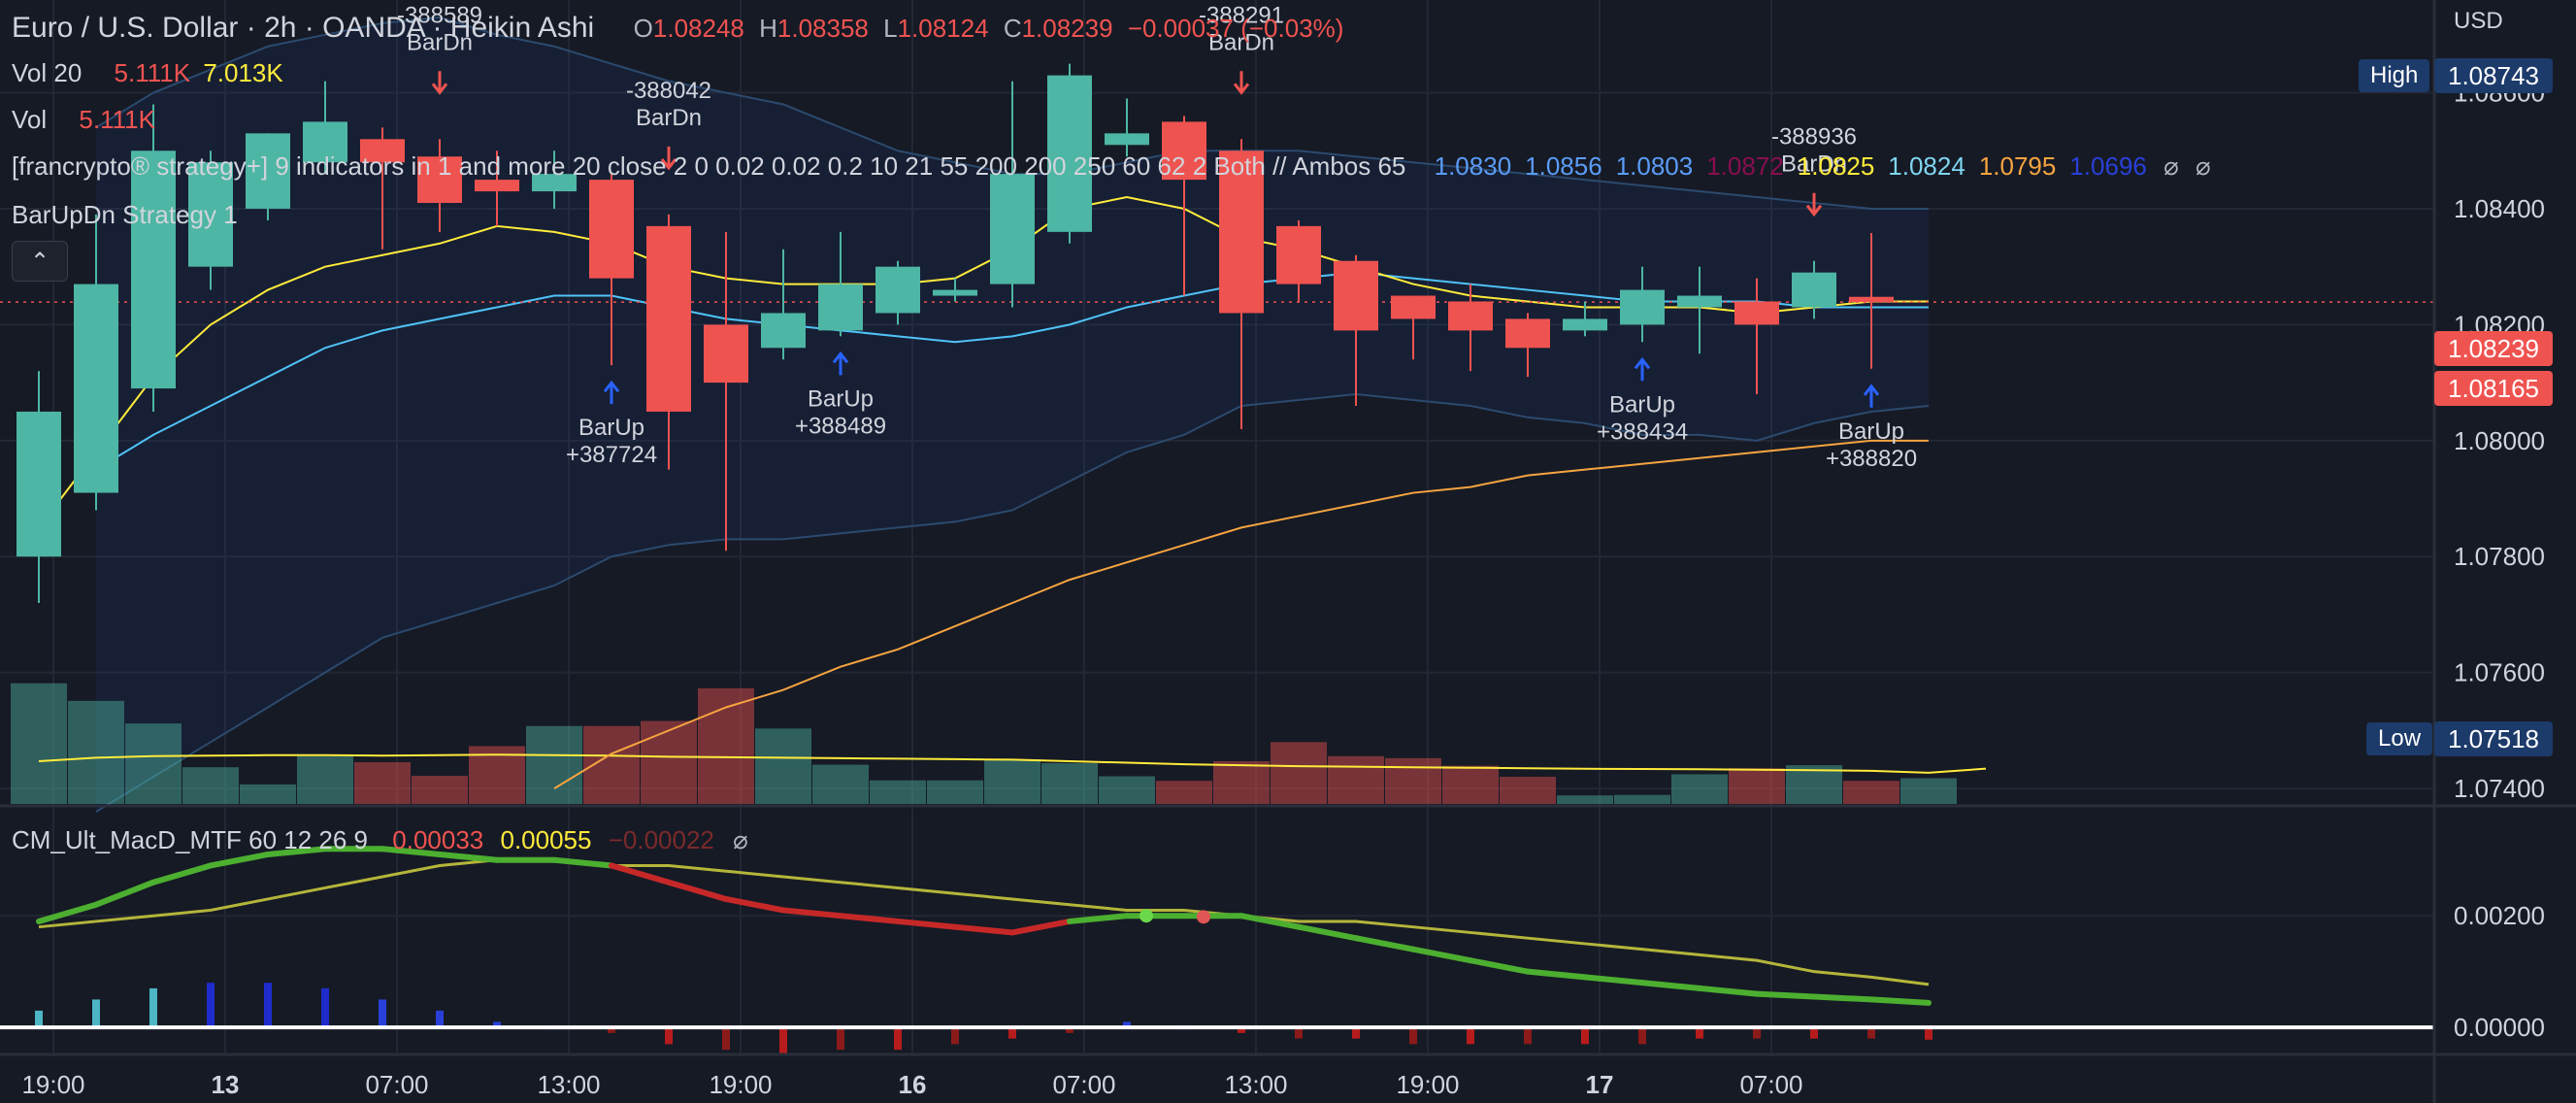 This screenshot has width=2576, height=1103. I want to click on low-value: 1.08124, so click(943, 28).